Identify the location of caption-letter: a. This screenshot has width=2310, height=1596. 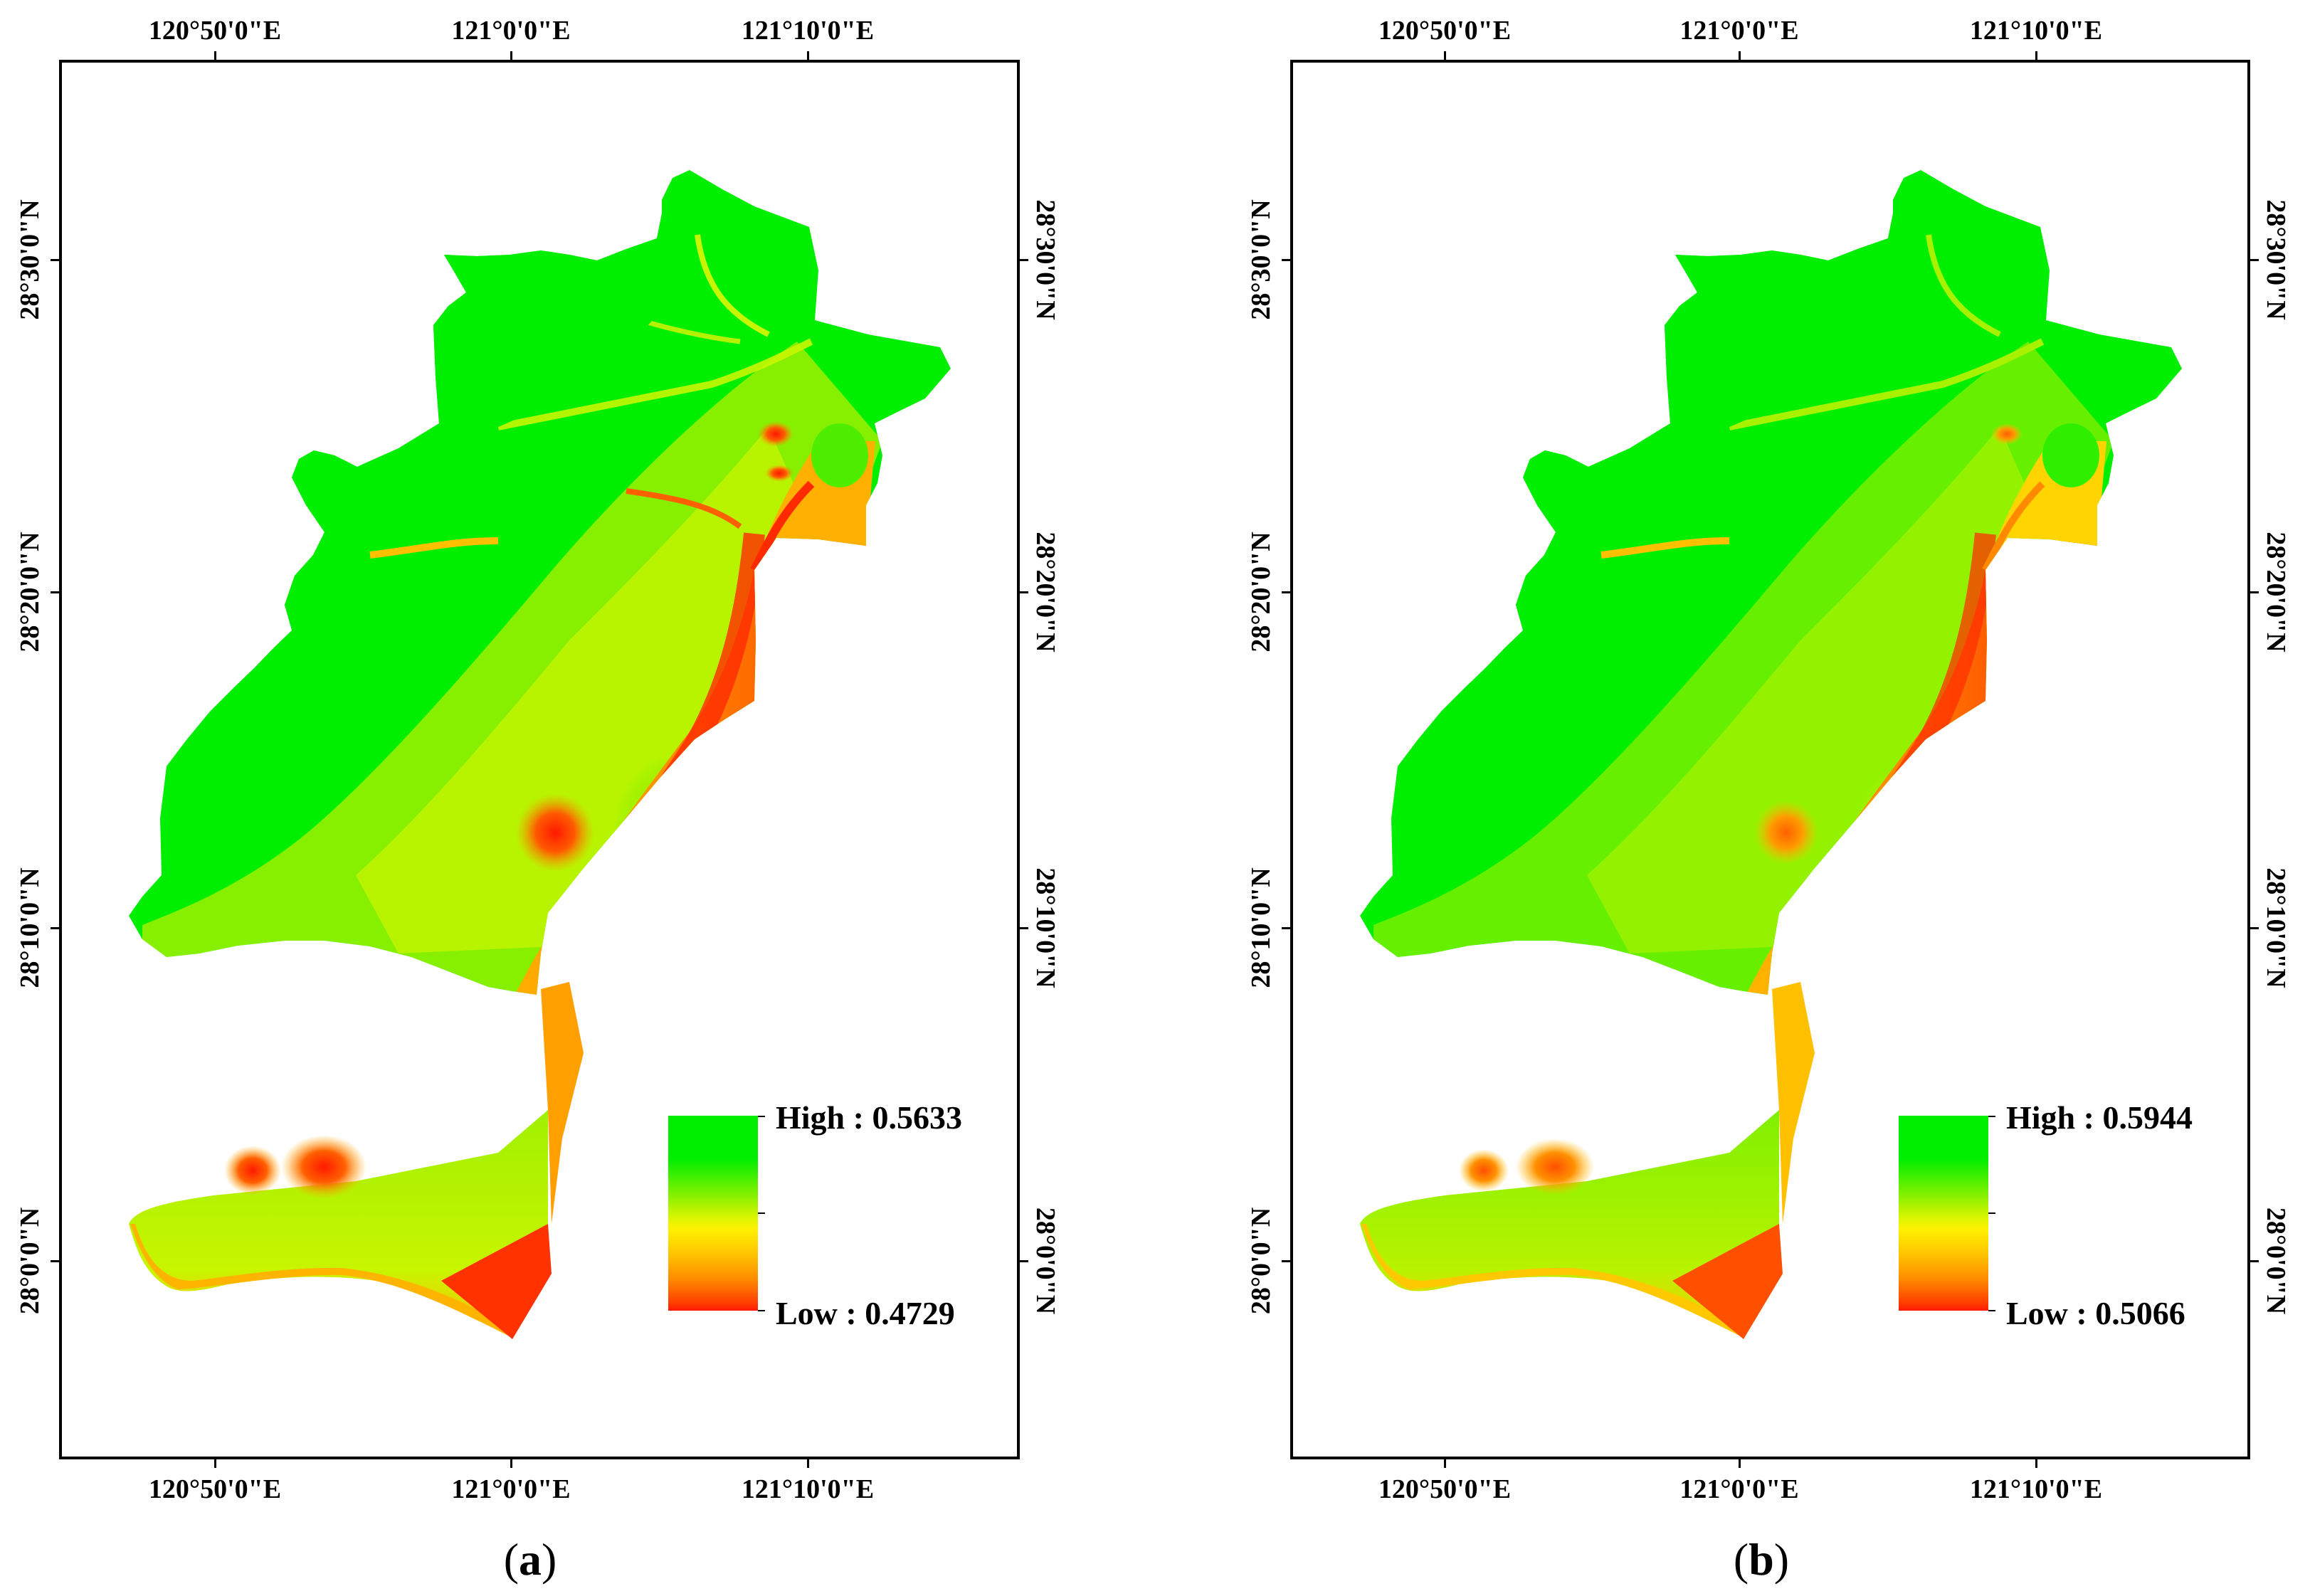
(530, 1560).